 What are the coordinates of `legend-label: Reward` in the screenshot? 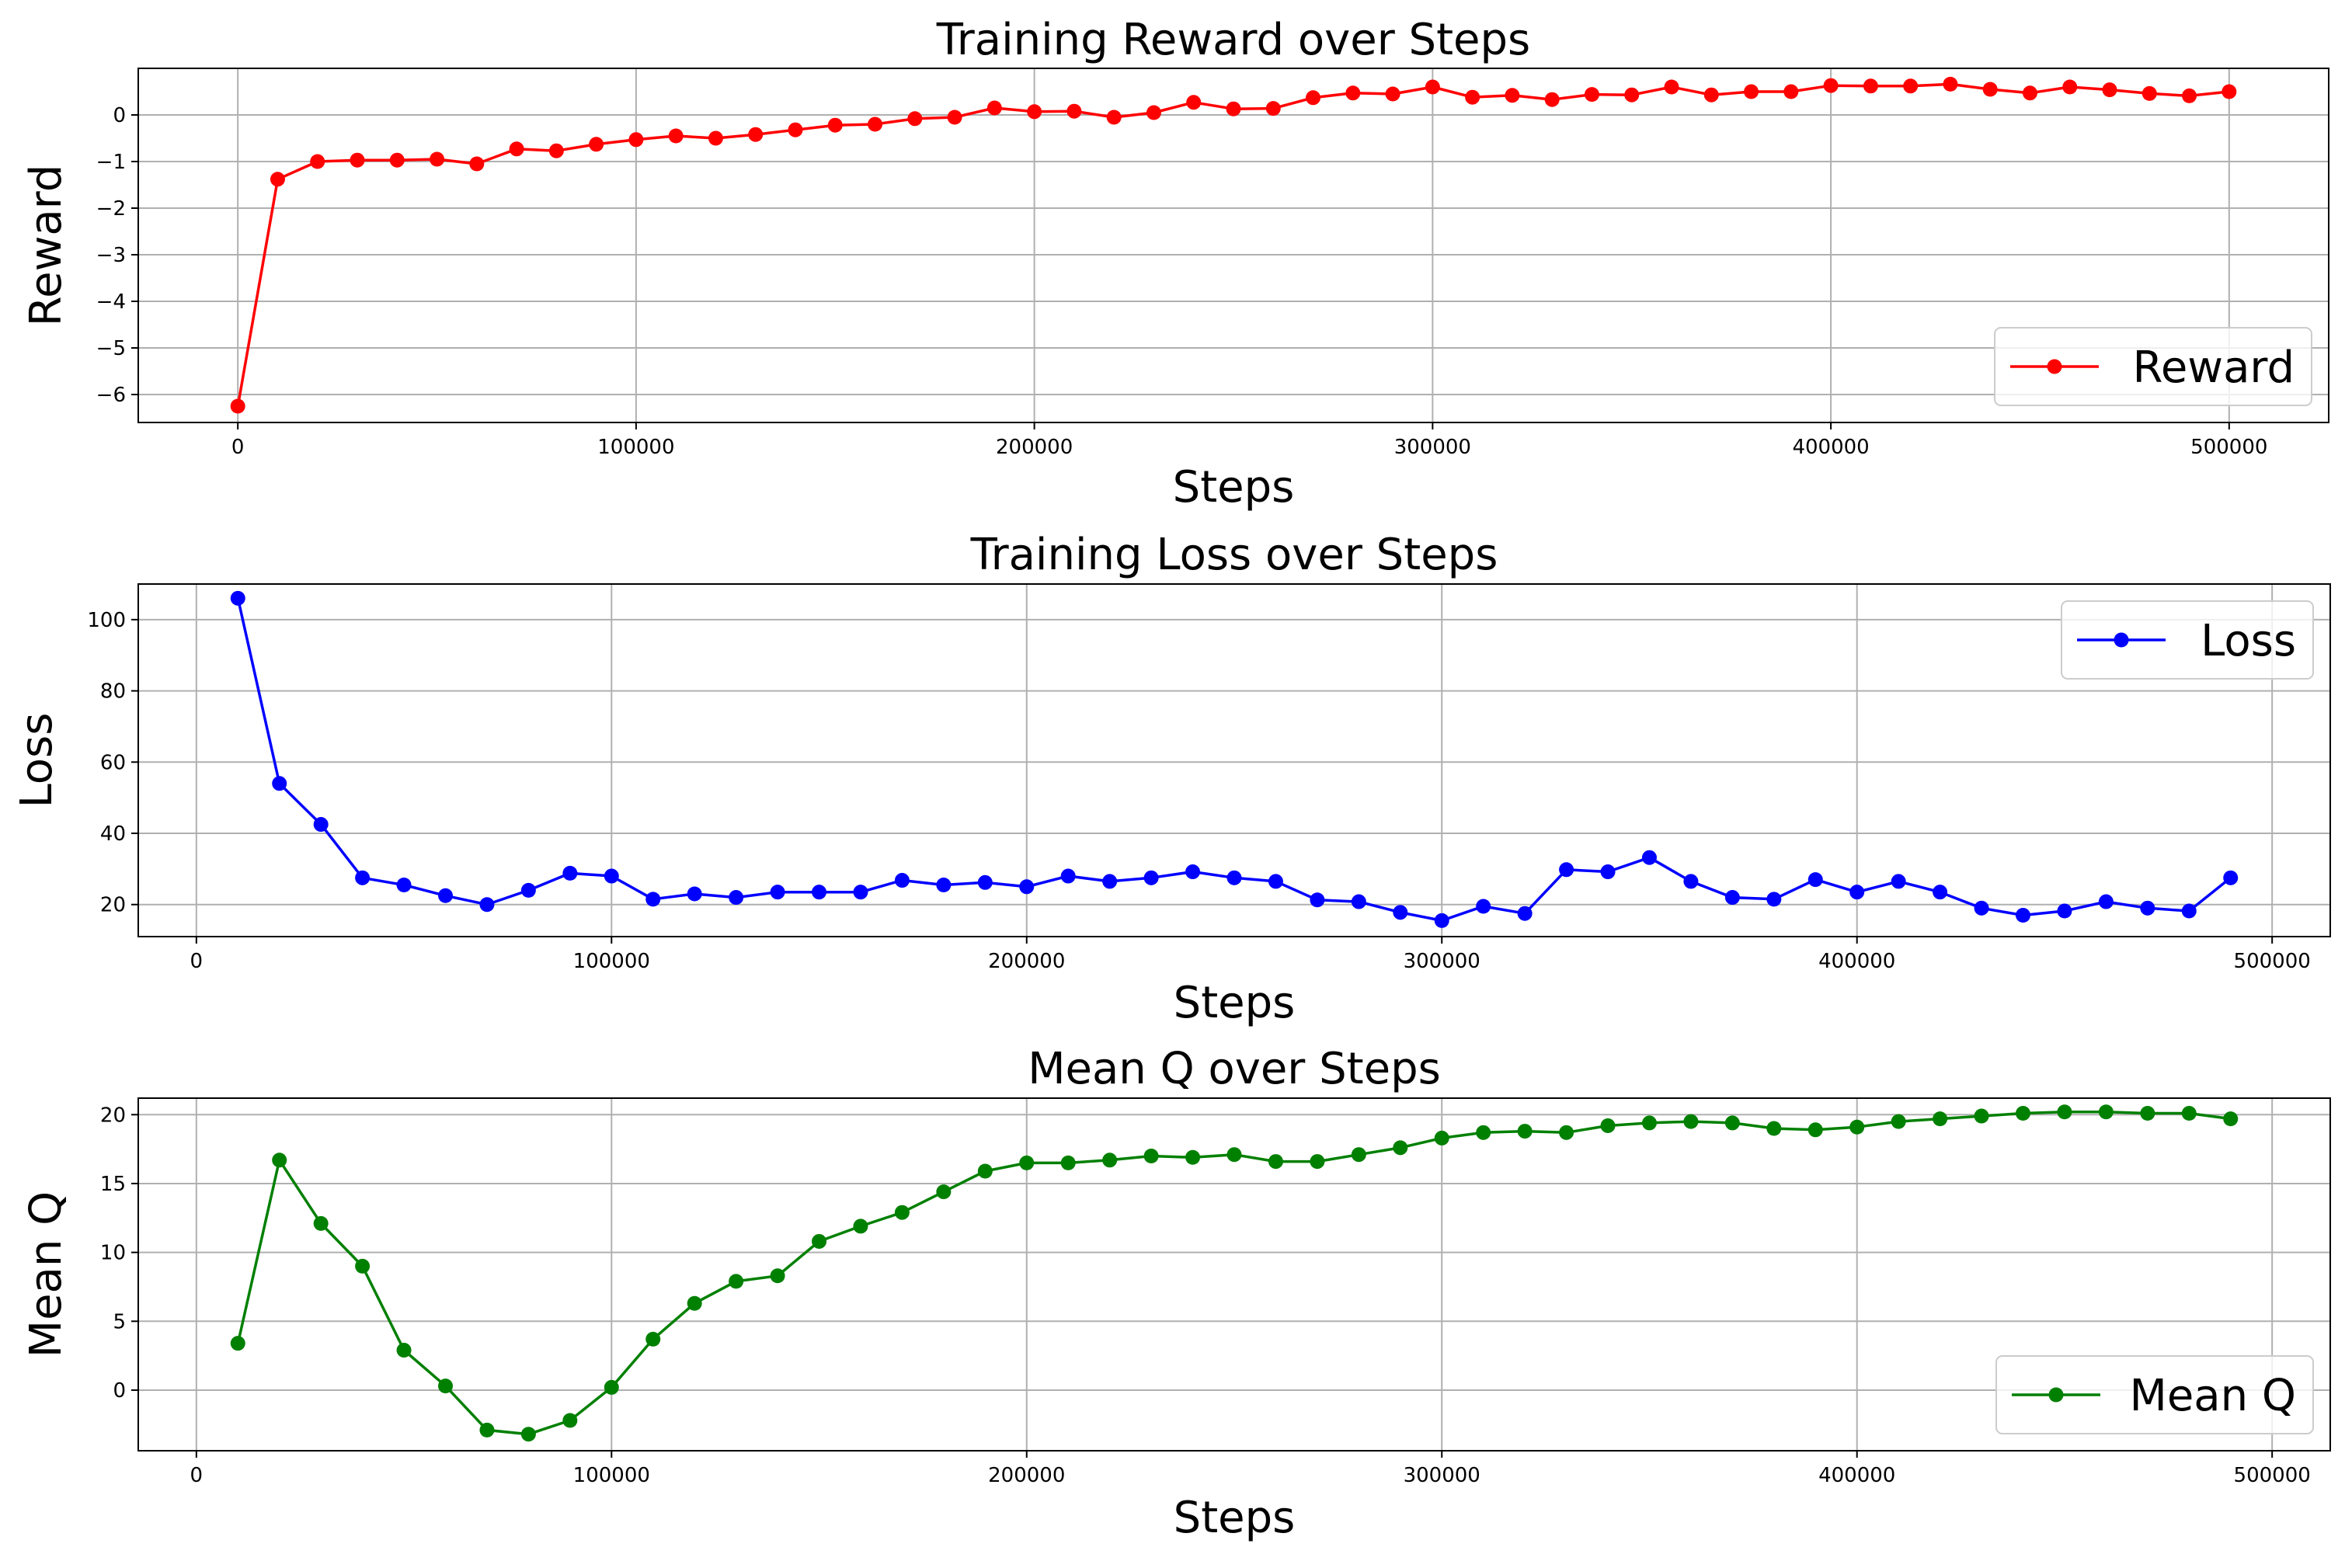 It's located at (2213, 368).